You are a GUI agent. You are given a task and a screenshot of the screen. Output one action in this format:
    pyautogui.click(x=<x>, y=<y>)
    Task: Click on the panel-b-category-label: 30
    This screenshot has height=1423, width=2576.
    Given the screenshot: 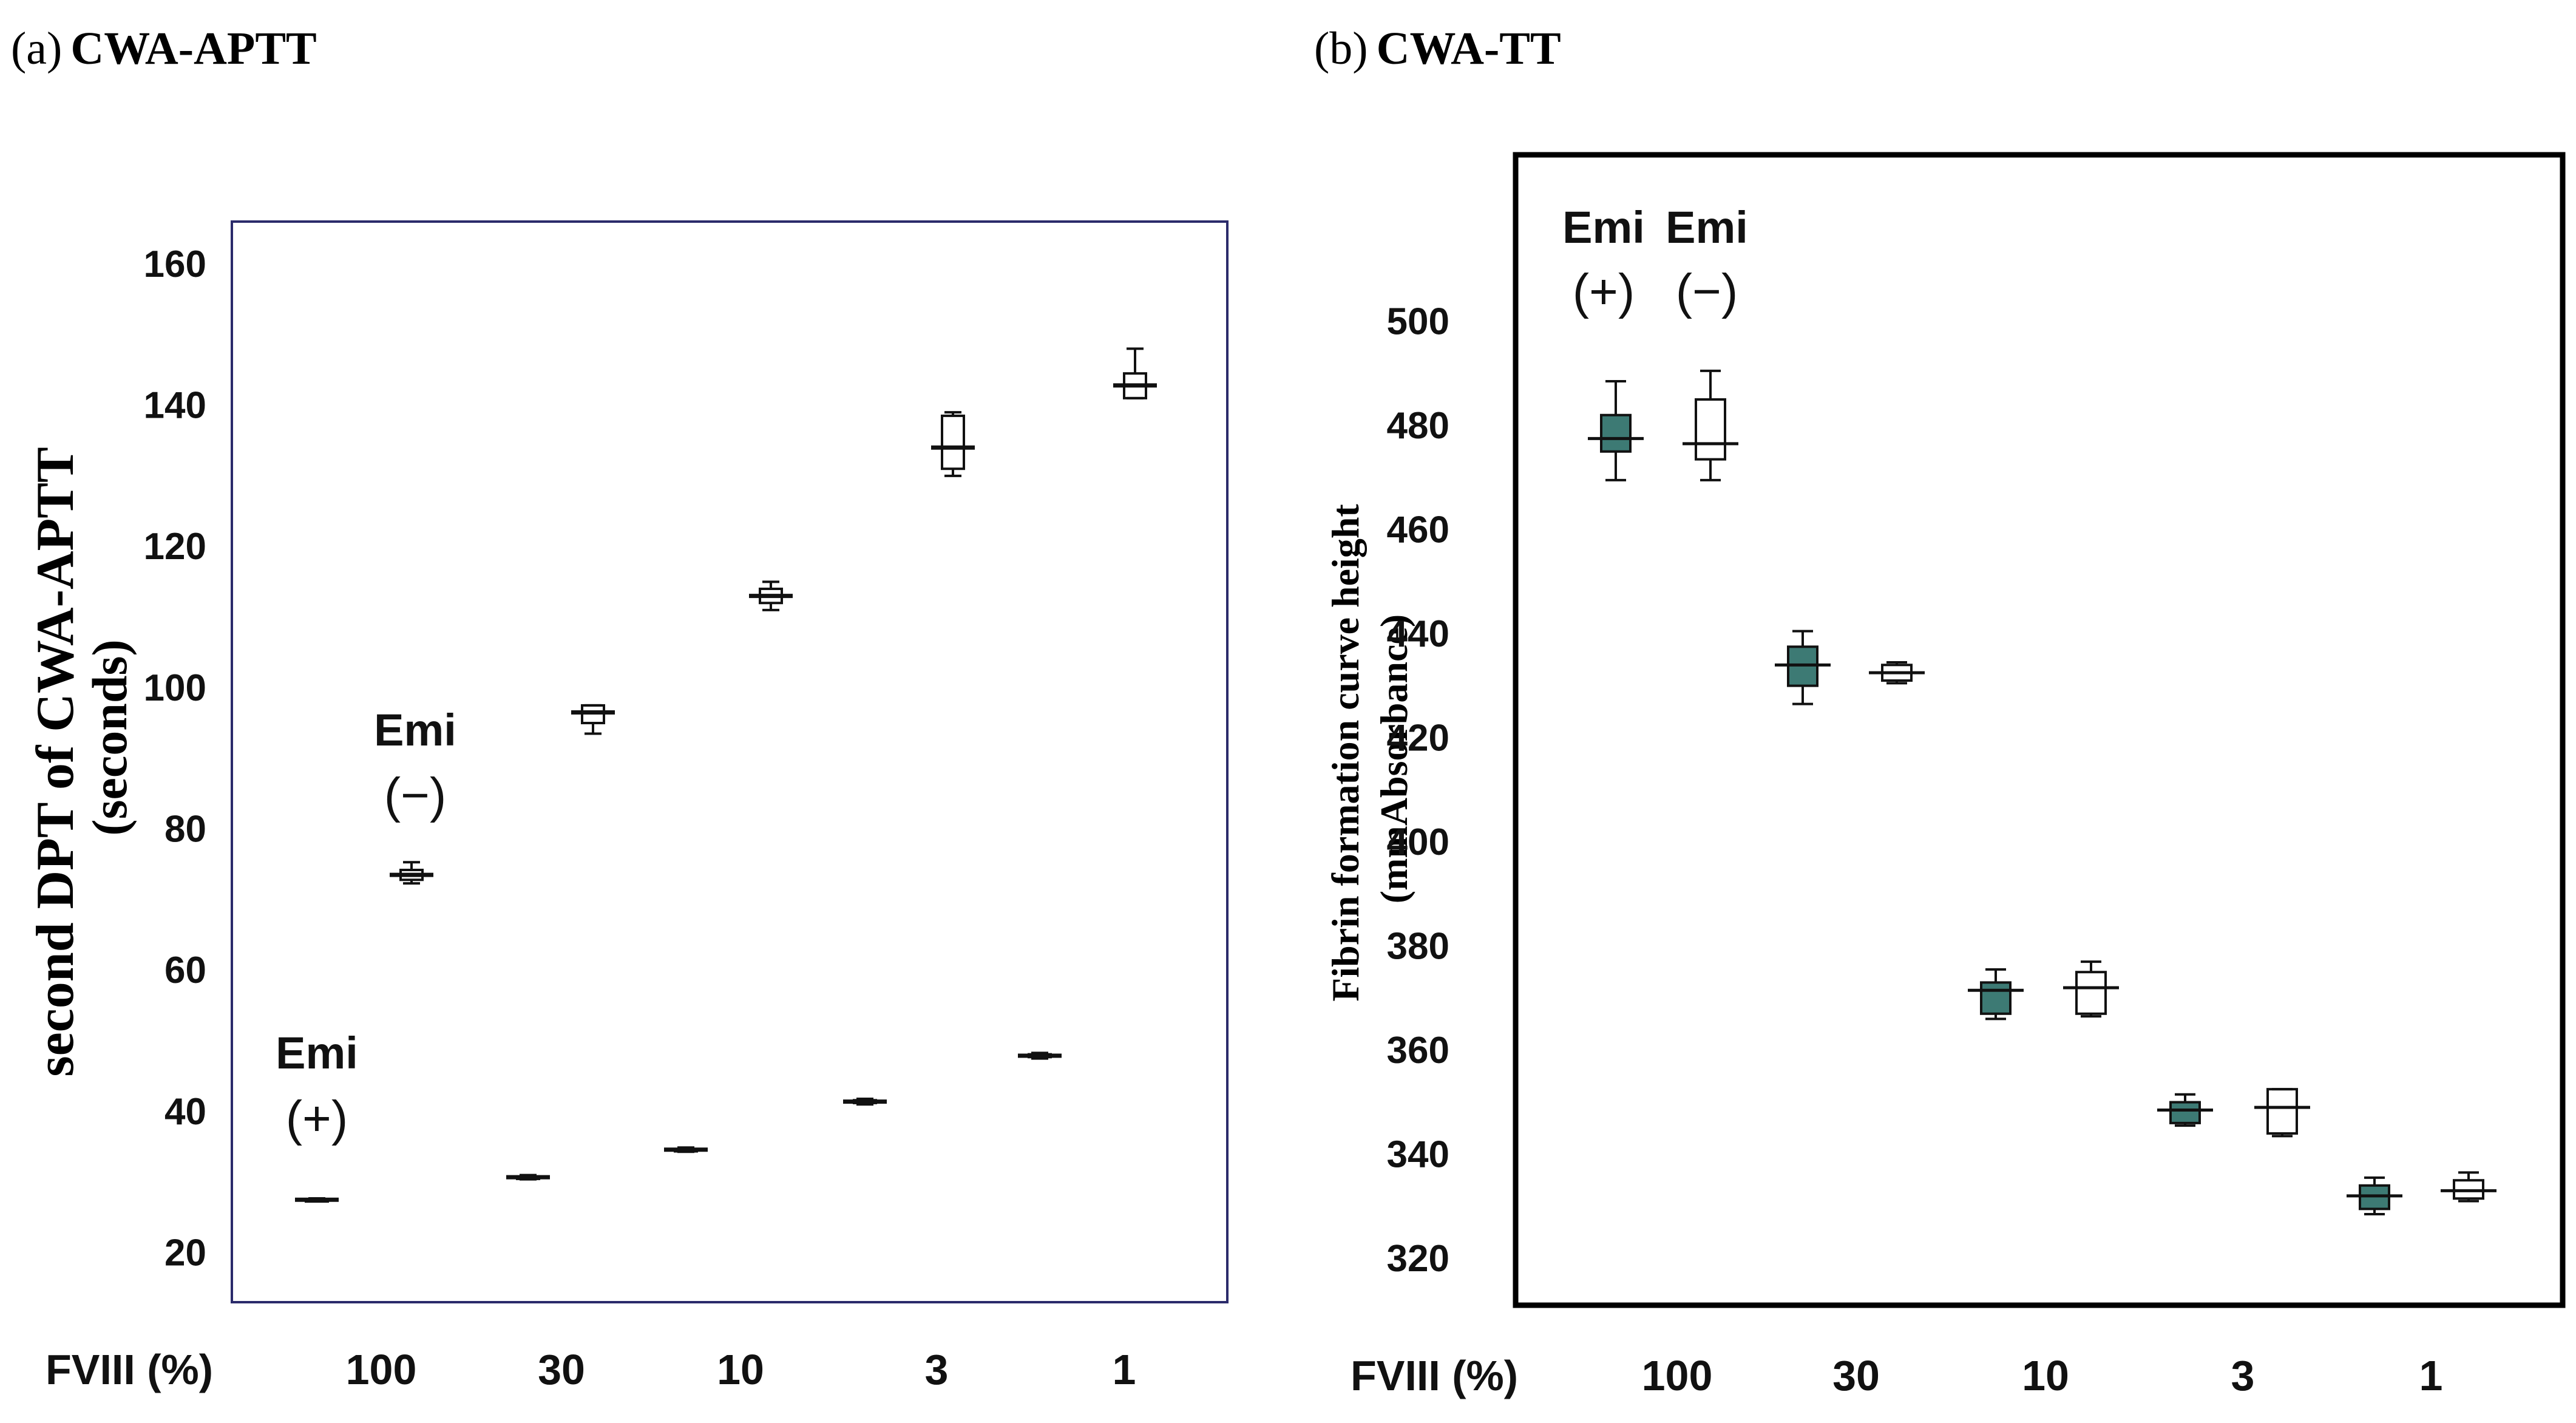 What is the action you would take?
    pyautogui.click(x=1856, y=1375)
    